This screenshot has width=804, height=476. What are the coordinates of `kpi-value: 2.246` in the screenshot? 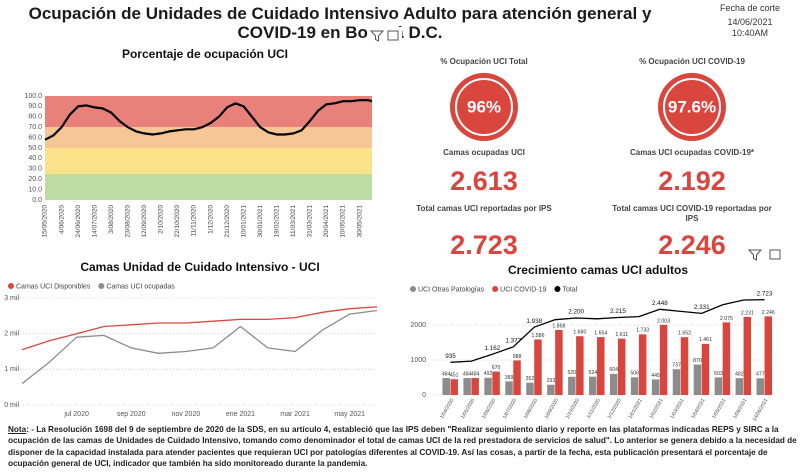 It's located at (692, 245).